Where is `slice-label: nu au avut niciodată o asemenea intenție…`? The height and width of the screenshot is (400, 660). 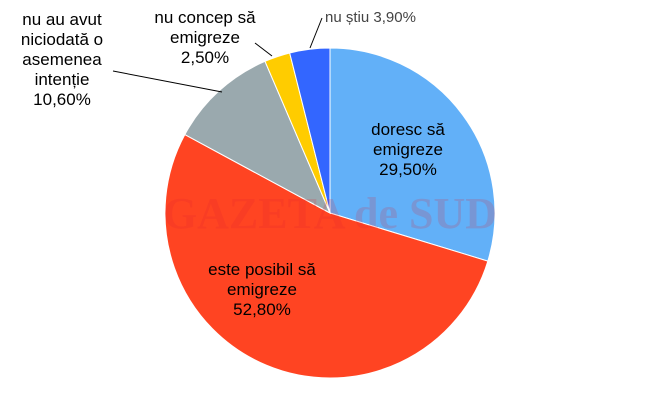 slice-label: nu au avut niciodată o asemenea intenție… is located at coordinates (62, 60).